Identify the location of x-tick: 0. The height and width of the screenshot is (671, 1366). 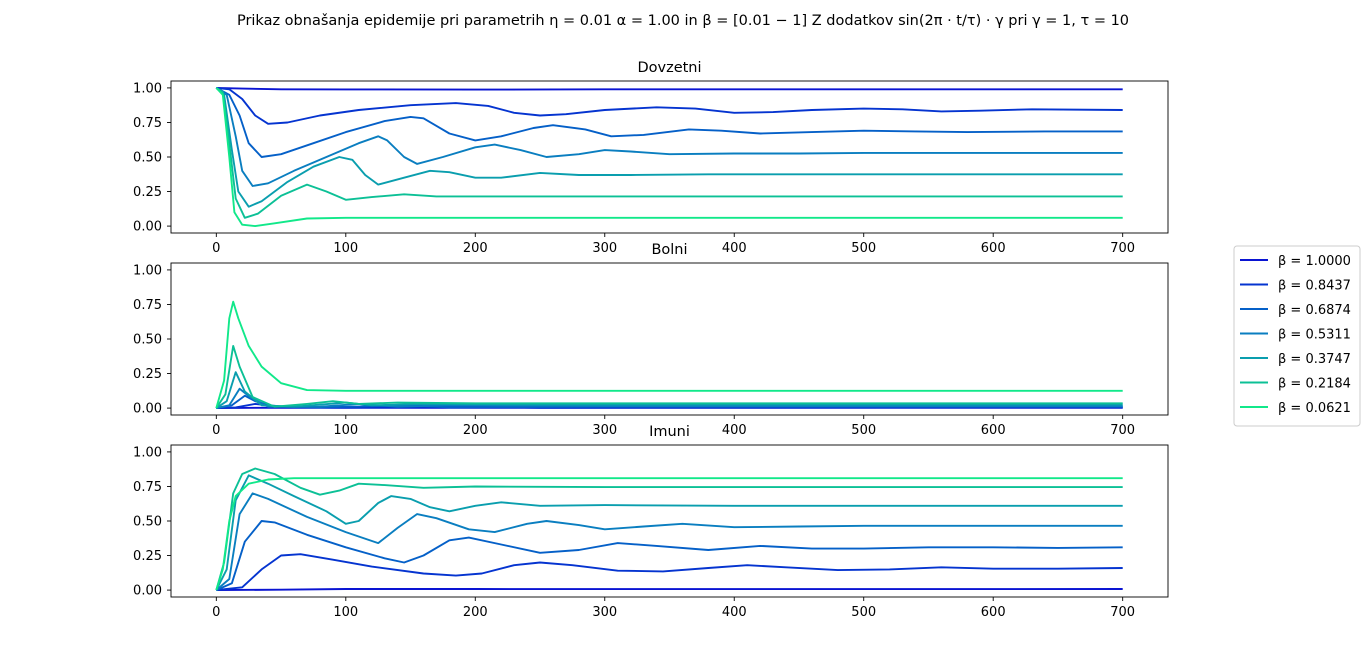
(216, 426).